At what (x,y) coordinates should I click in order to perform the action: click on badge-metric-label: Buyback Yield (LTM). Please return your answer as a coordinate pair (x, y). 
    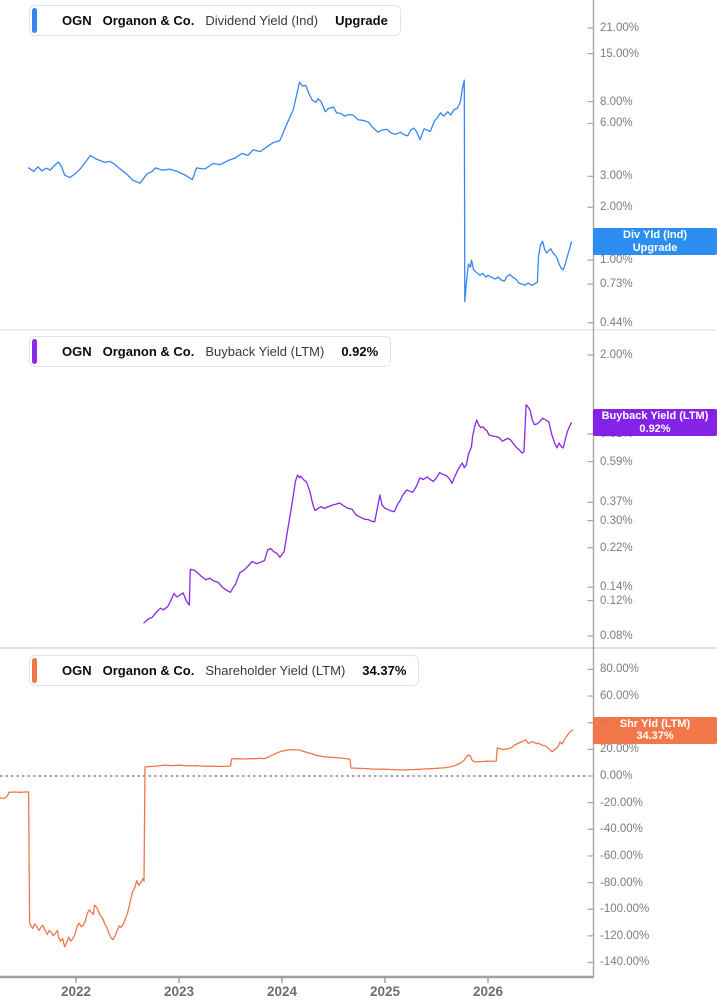
    Looking at the image, I should click on (655, 416).